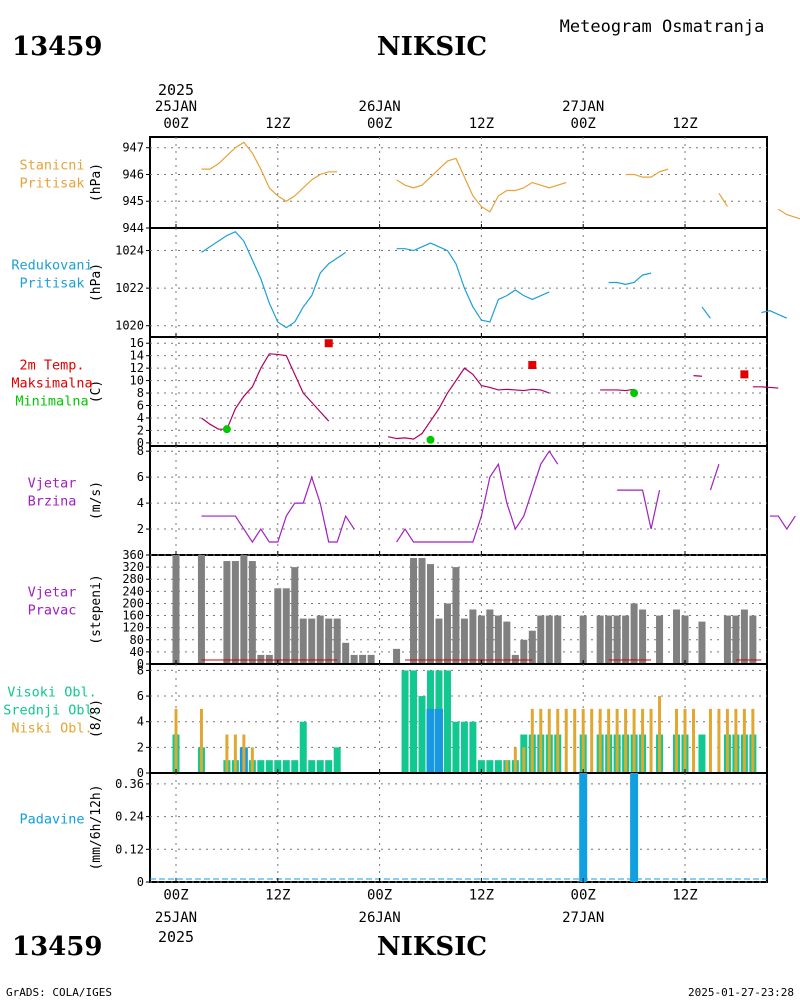 The width and height of the screenshot is (800, 1000). What do you see at coordinates (380, 107) in the screenshot?
I see `date-label-top: 26JAN` at bounding box center [380, 107].